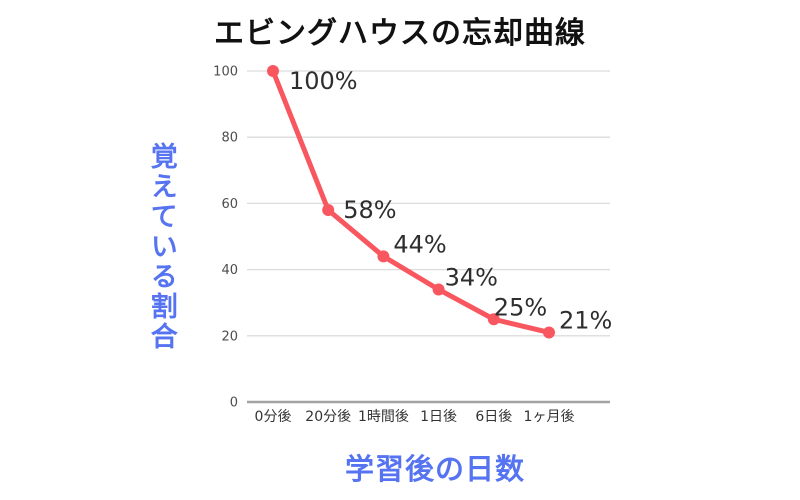  Describe the element at coordinates (419, 244) in the screenshot. I see `data-point-label: 44%` at that location.